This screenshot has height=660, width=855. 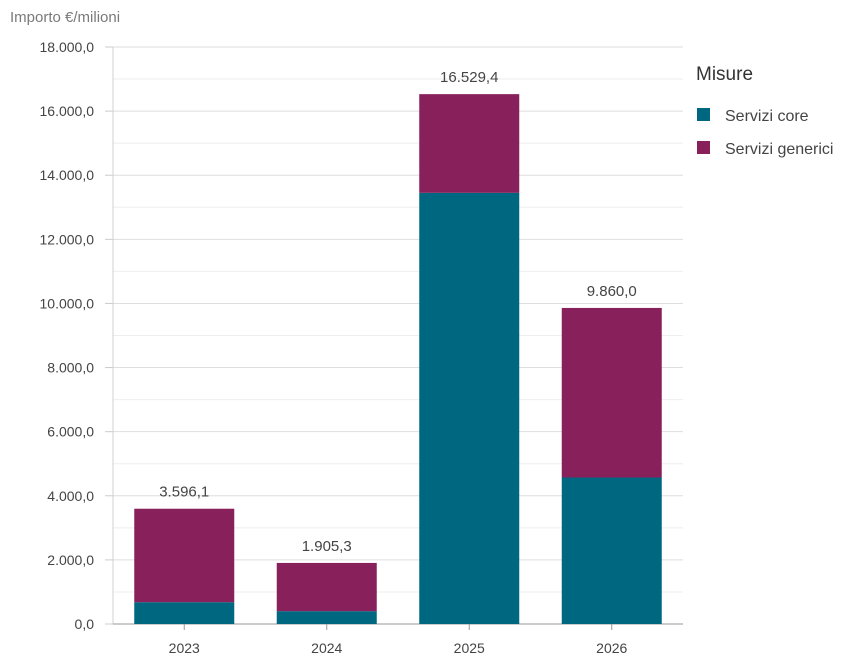 What do you see at coordinates (612, 291) in the screenshot?
I see `bar-total-label: 9.860,0` at bounding box center [612, 291].